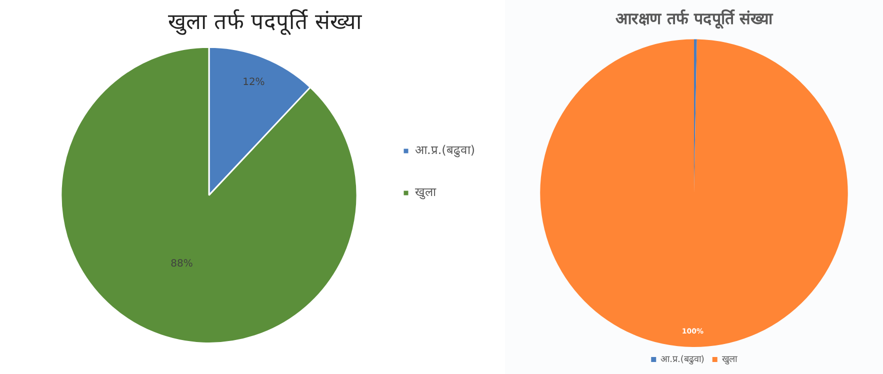 The image size is (883, 374). I want to click on chart-title: खुला तर्फ पदपूर्ति संख्या, so click(265, 22).